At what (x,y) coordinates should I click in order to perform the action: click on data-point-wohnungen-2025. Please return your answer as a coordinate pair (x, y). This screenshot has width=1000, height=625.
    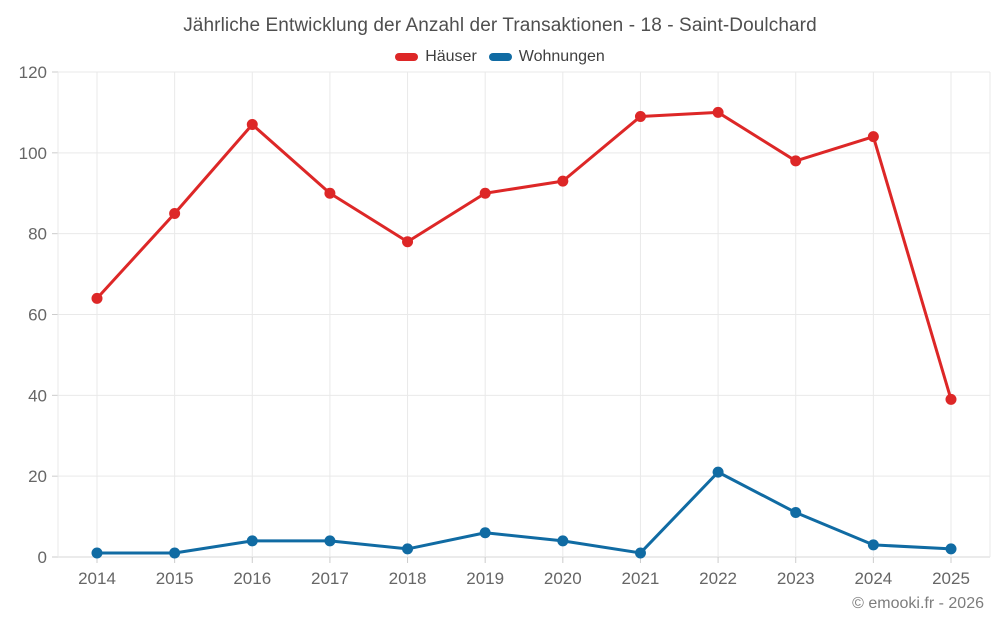
    Looking at the image, I should click on (951, 549).